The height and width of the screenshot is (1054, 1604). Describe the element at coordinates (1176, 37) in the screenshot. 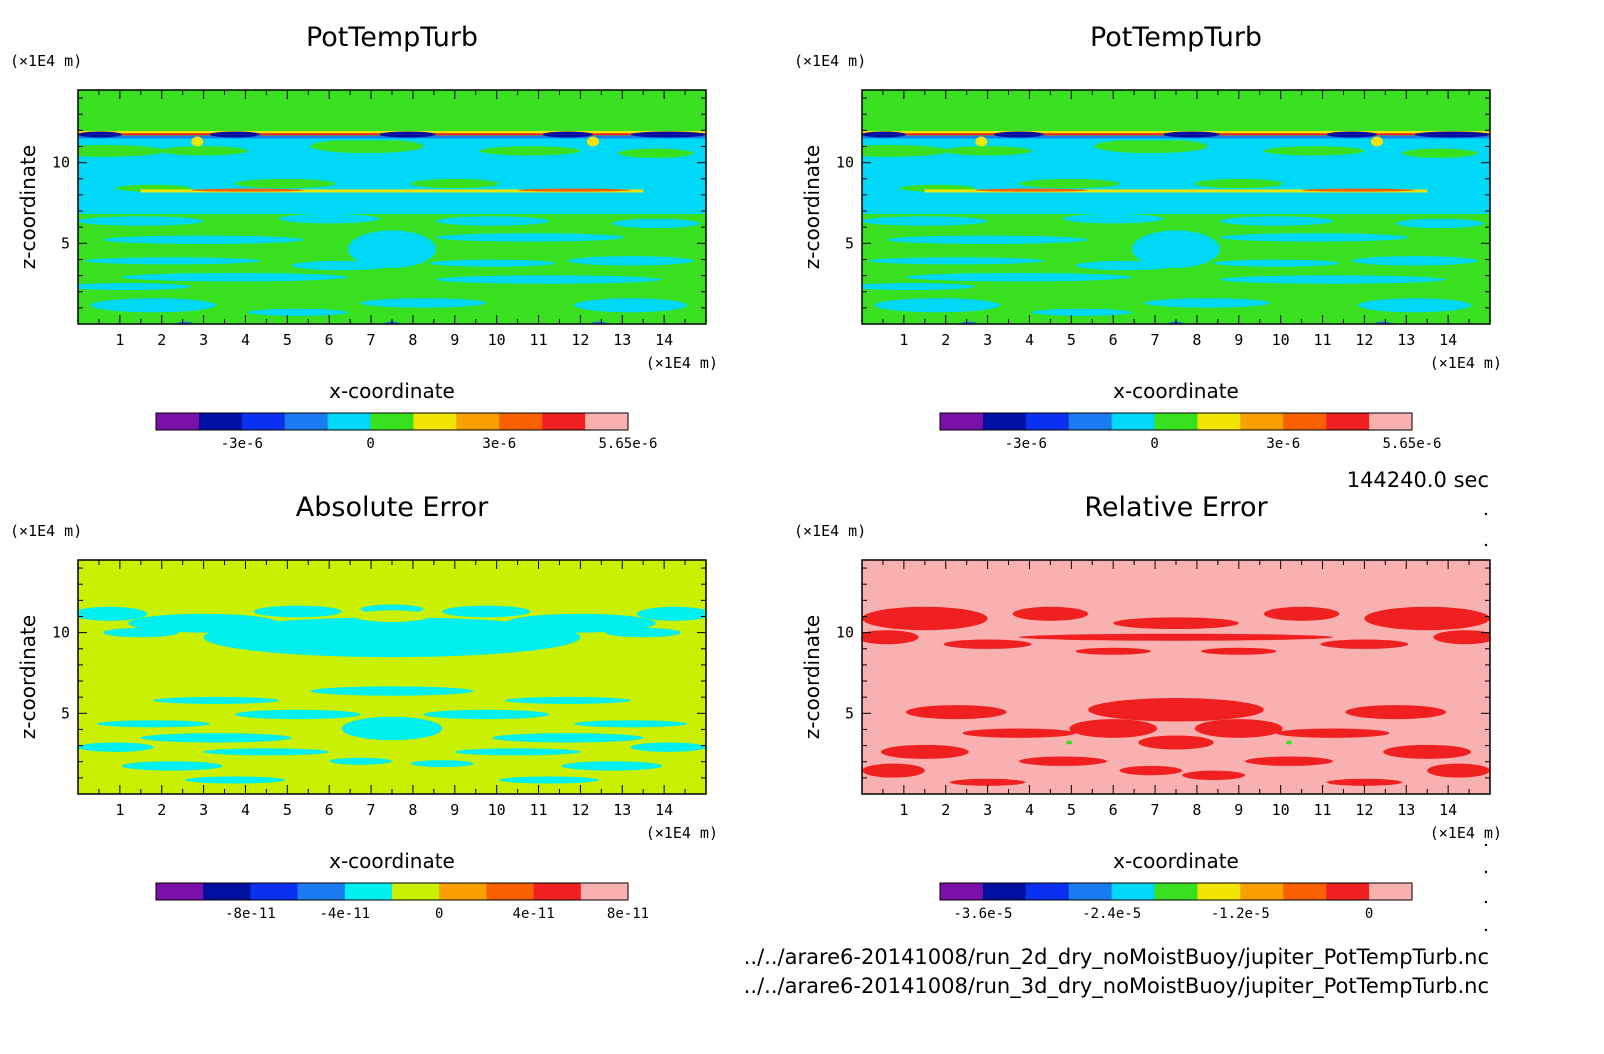

I see `chart-title: PotTempTurb` at that location.